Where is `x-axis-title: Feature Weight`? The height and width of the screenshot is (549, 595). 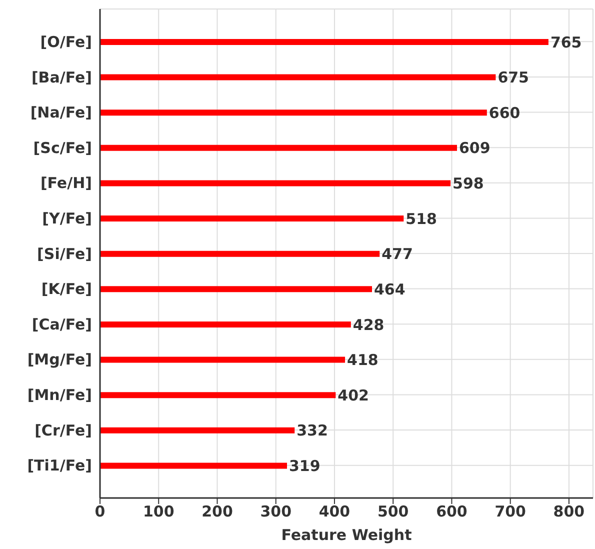
x-axis-title: Feature Weight is located at coordinates (346, 535).